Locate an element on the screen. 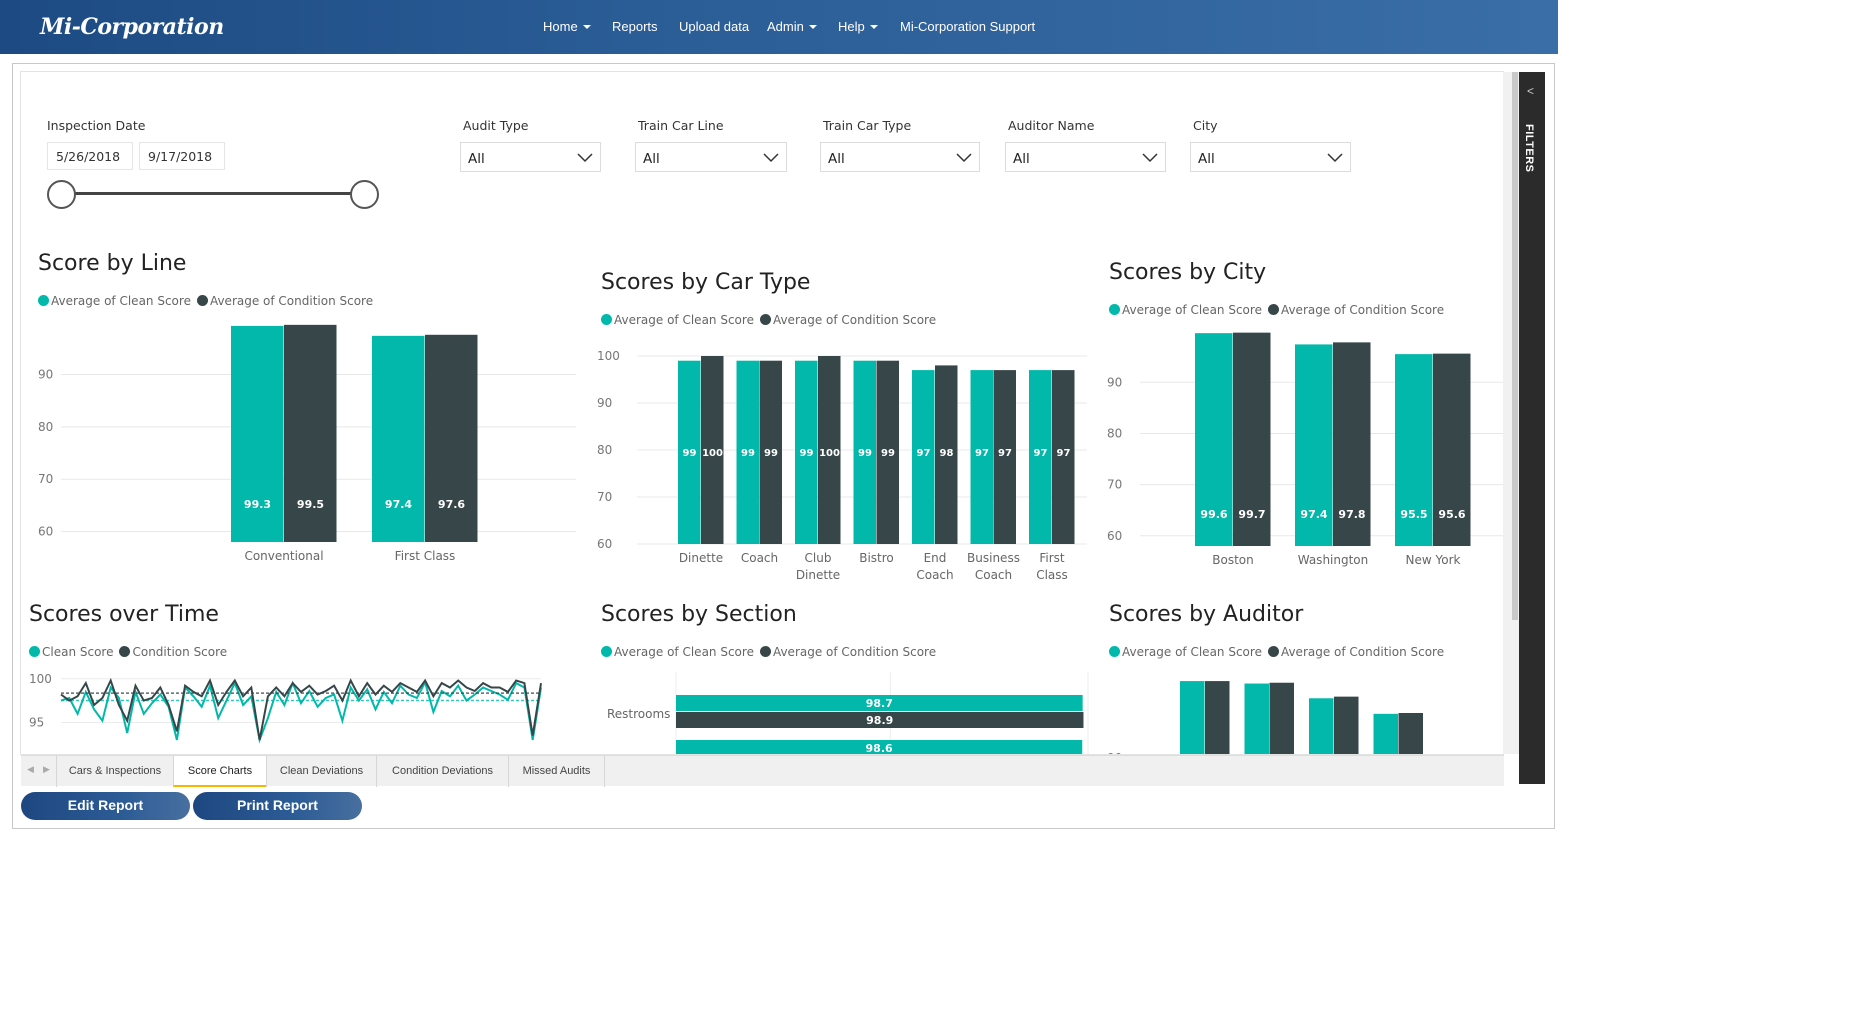 Image resolution: width=1858 pixels, height=1010 pixels. end-date-input: 9/17/2018 is located at coordinates (182, 156).